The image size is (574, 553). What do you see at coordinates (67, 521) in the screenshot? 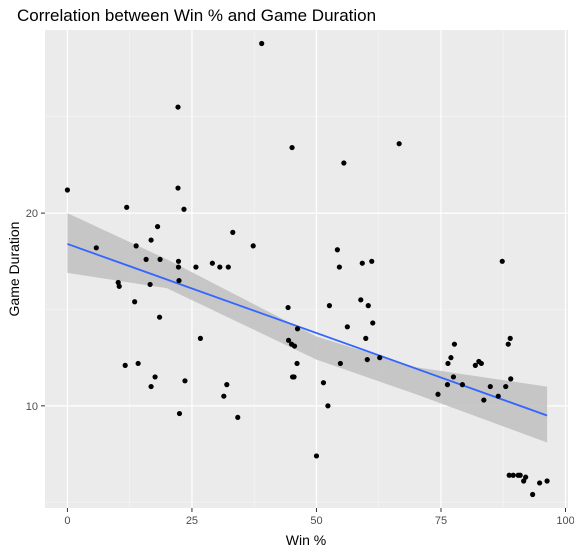
I see `x-tick-label: 0` at bounding box center [67, 521].